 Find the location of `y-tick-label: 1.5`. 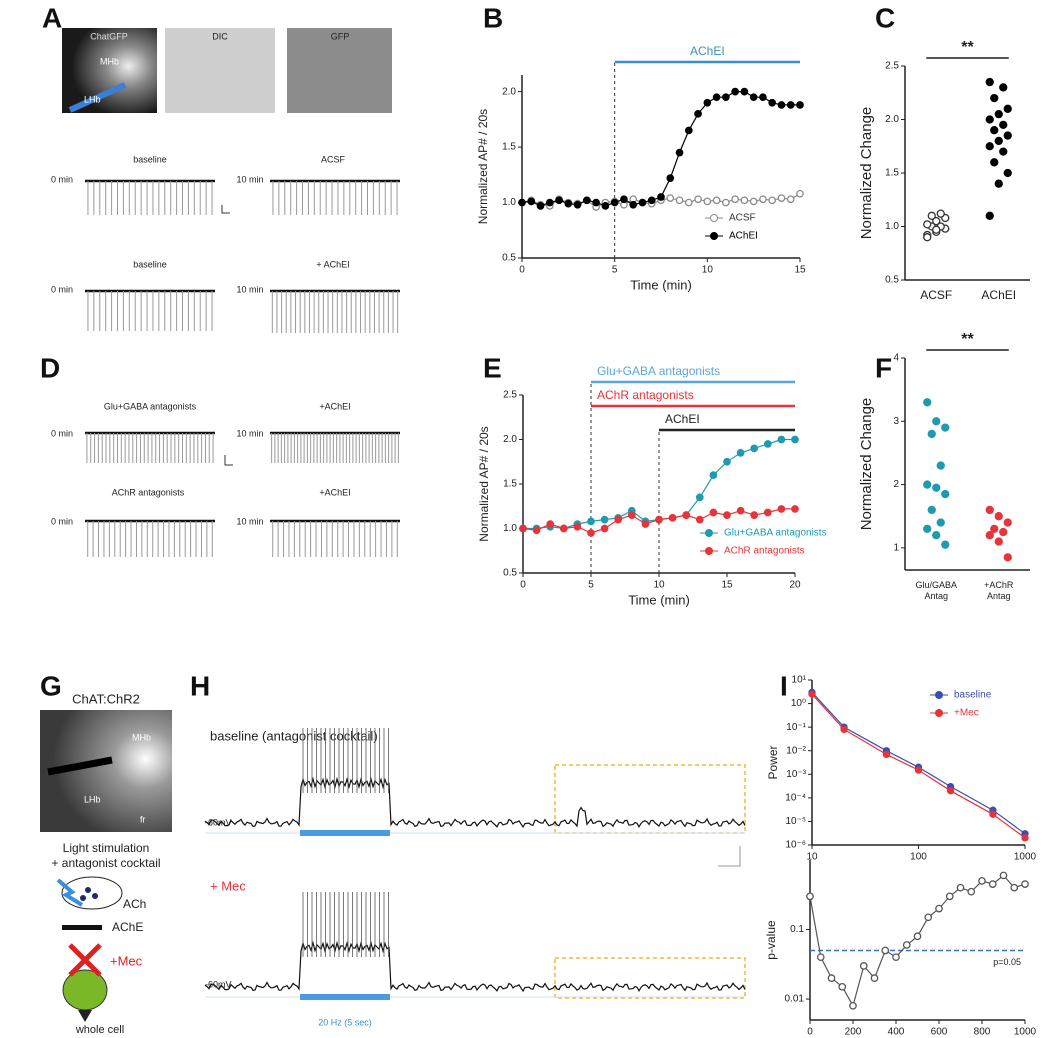

y-tick-label: 1.5 is located at coordinates (510, 484).